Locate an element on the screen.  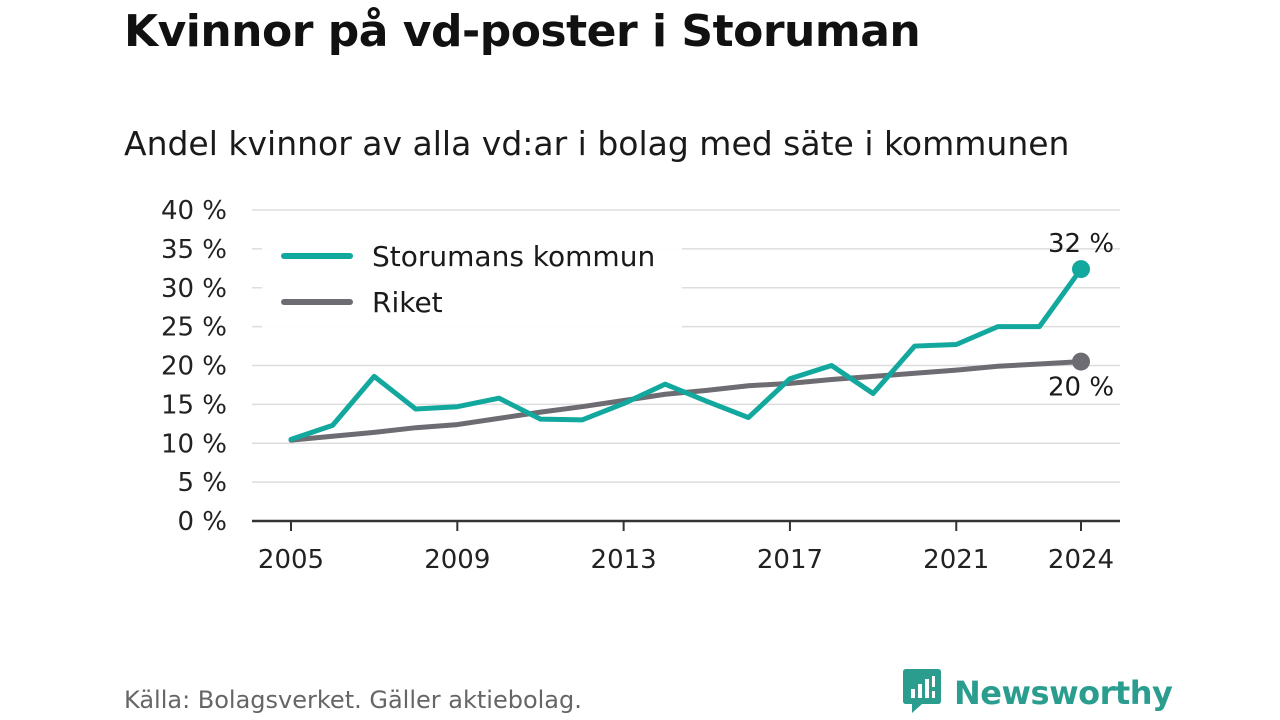
y-axis-ticks: 0 % 5 % 10 % 15 % 20 % 25 % 30 % 35 % 40 % is located at coordinates (194, 366).